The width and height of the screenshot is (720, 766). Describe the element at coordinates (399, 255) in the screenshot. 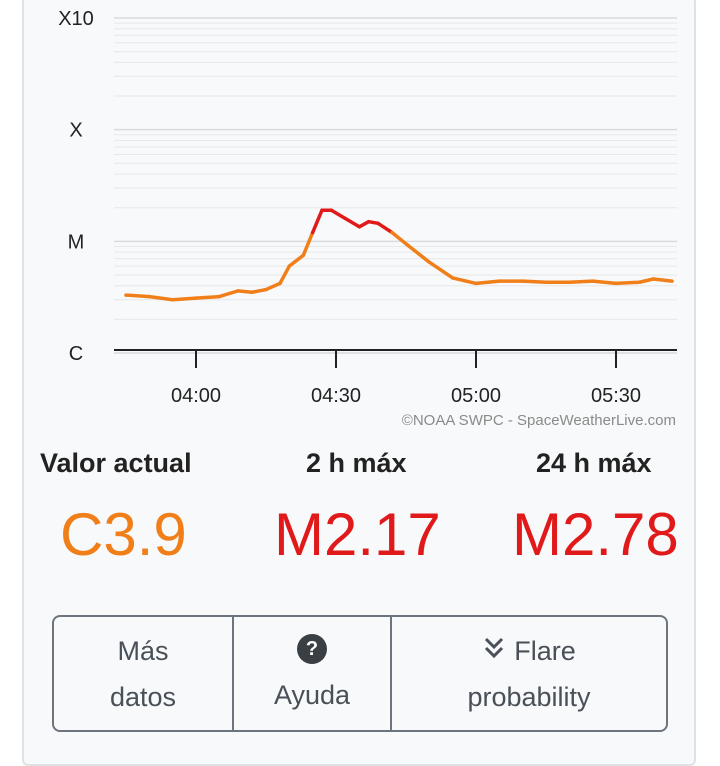

I see `flux-series` at that location.